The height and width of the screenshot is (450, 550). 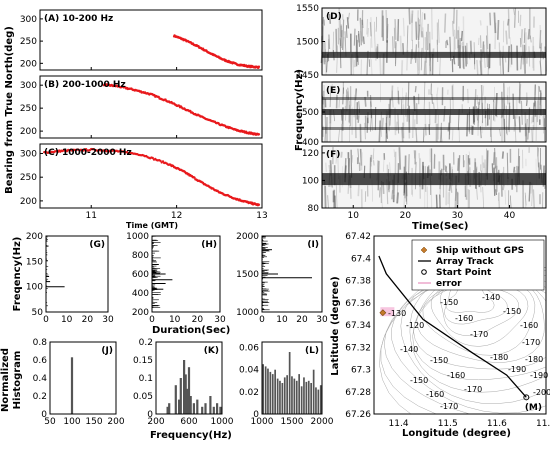 I want to click on y-tick-label: 1000, so click(x=247, y=313).